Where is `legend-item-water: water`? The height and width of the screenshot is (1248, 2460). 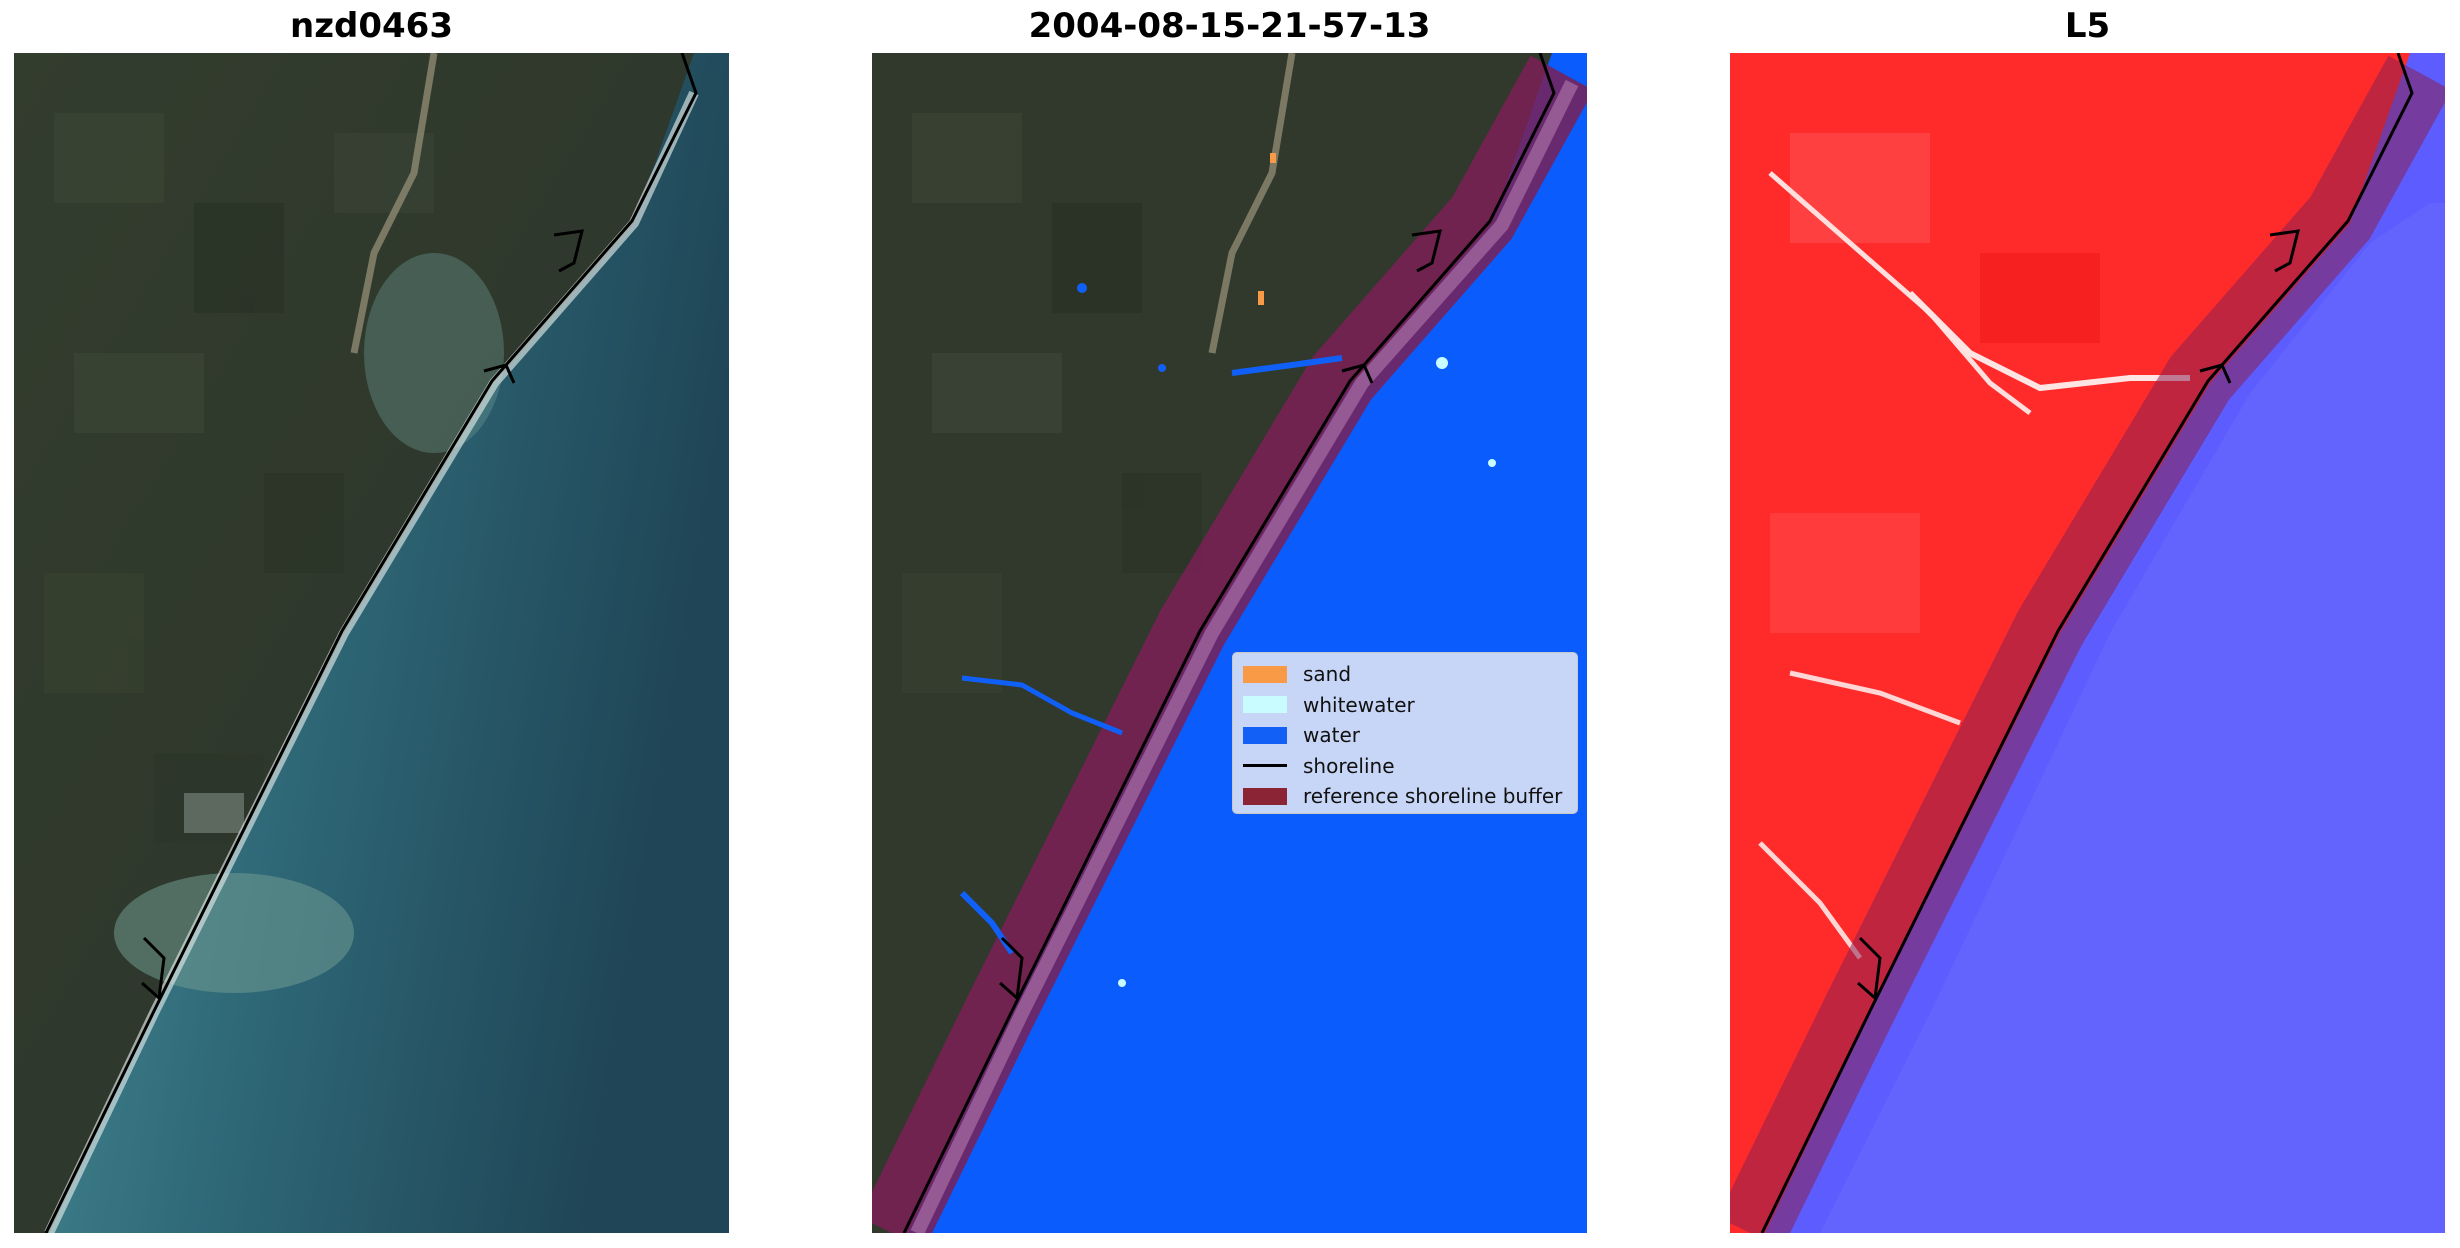
legend-item-water: water is located at coordinates (1405, 735).